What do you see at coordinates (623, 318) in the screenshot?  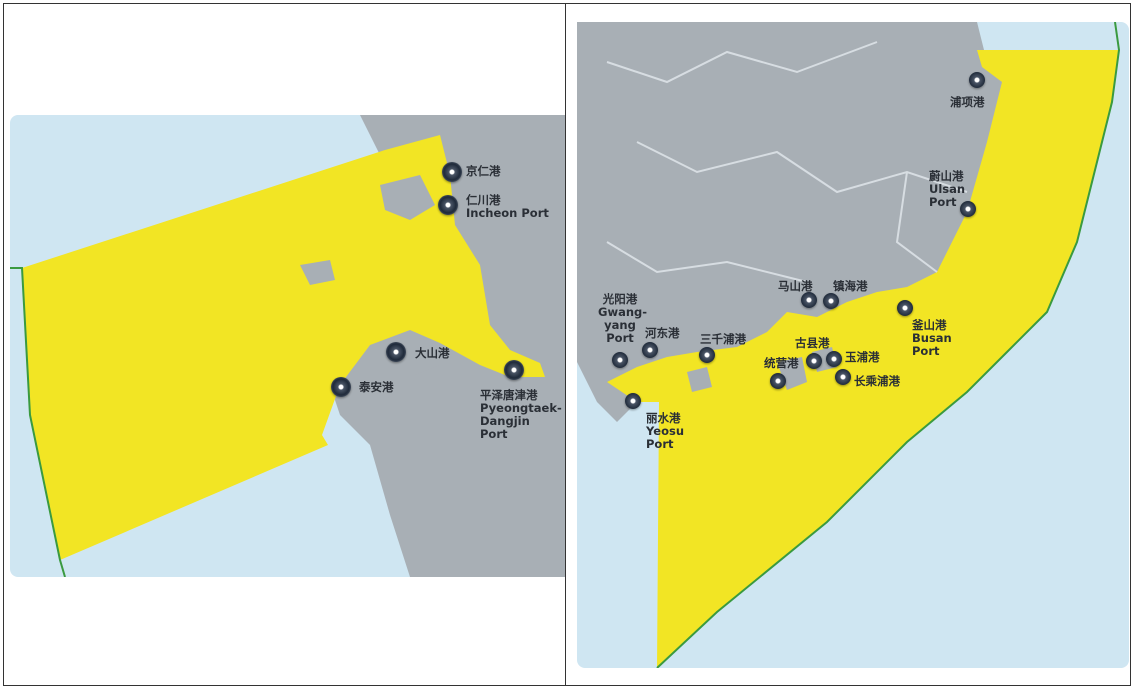 I see `port-label-gwangyang: 光阳港 Gwang-yang Port` at bounding box center [623, 318].